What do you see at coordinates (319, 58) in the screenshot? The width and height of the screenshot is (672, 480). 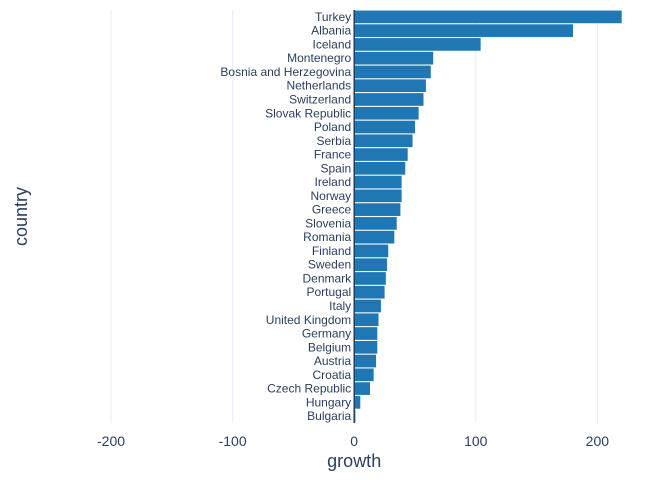 I see `category-label: Montenegro` at bounding box center [319, 58].